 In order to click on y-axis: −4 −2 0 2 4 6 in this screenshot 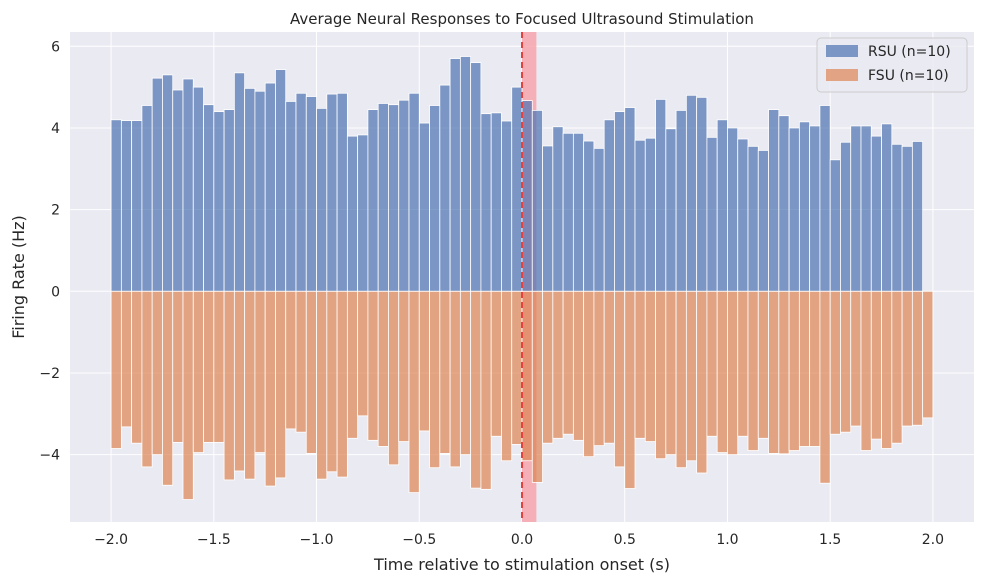, I will do `click(49, 251)`.